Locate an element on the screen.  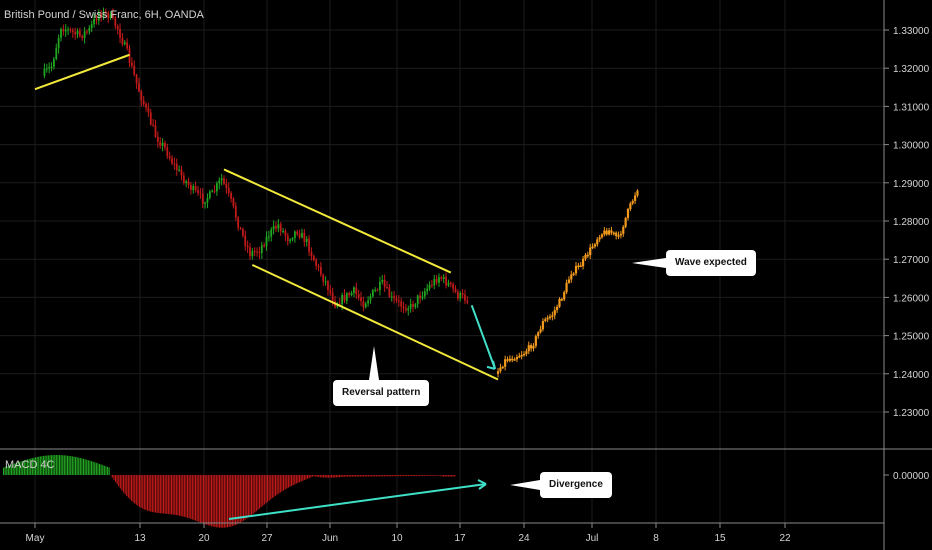
time-tick-label: 24 is located at coordinates (524, 538).